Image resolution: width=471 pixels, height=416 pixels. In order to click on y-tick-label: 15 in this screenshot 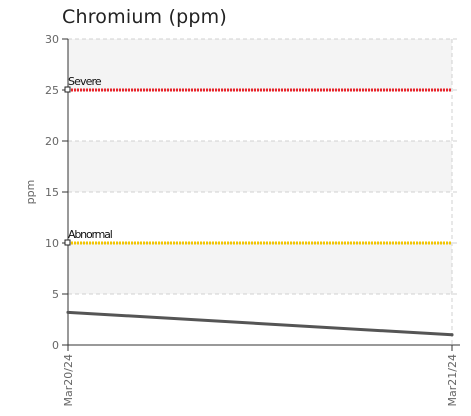, I will do `click(52, 192)`.